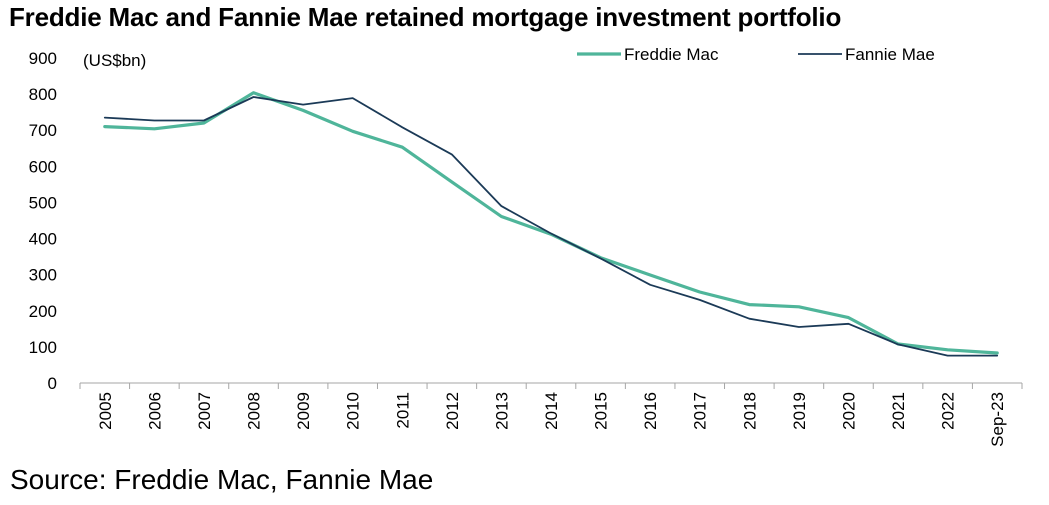 This screenshot has width=1049, height=505. What do you see at coordinates (353, 411) in the screenshot?
I see `x-tick-label: 2010` at bounding box center [353, 411].